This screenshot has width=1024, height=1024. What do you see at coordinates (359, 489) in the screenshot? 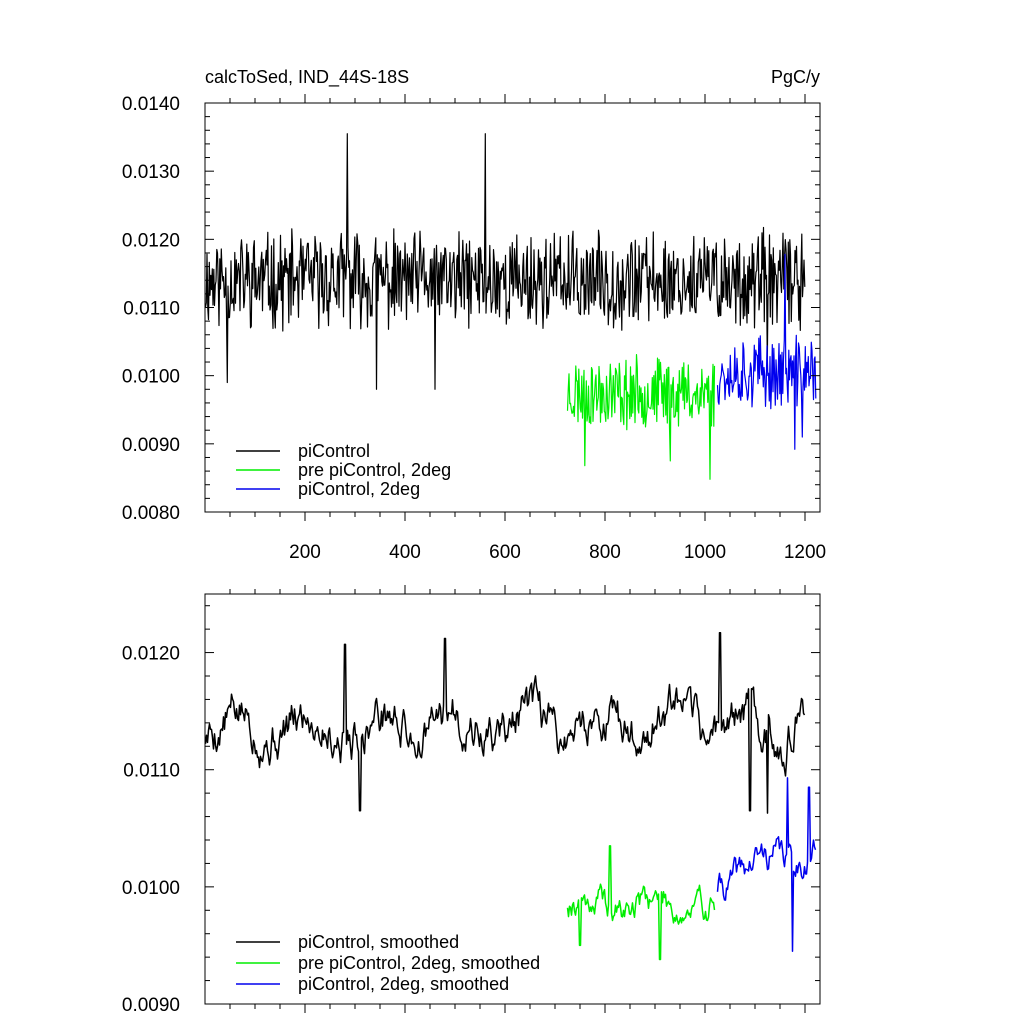
I see `legend-label: piControl, 2deg` at bounding box center [359, 489].